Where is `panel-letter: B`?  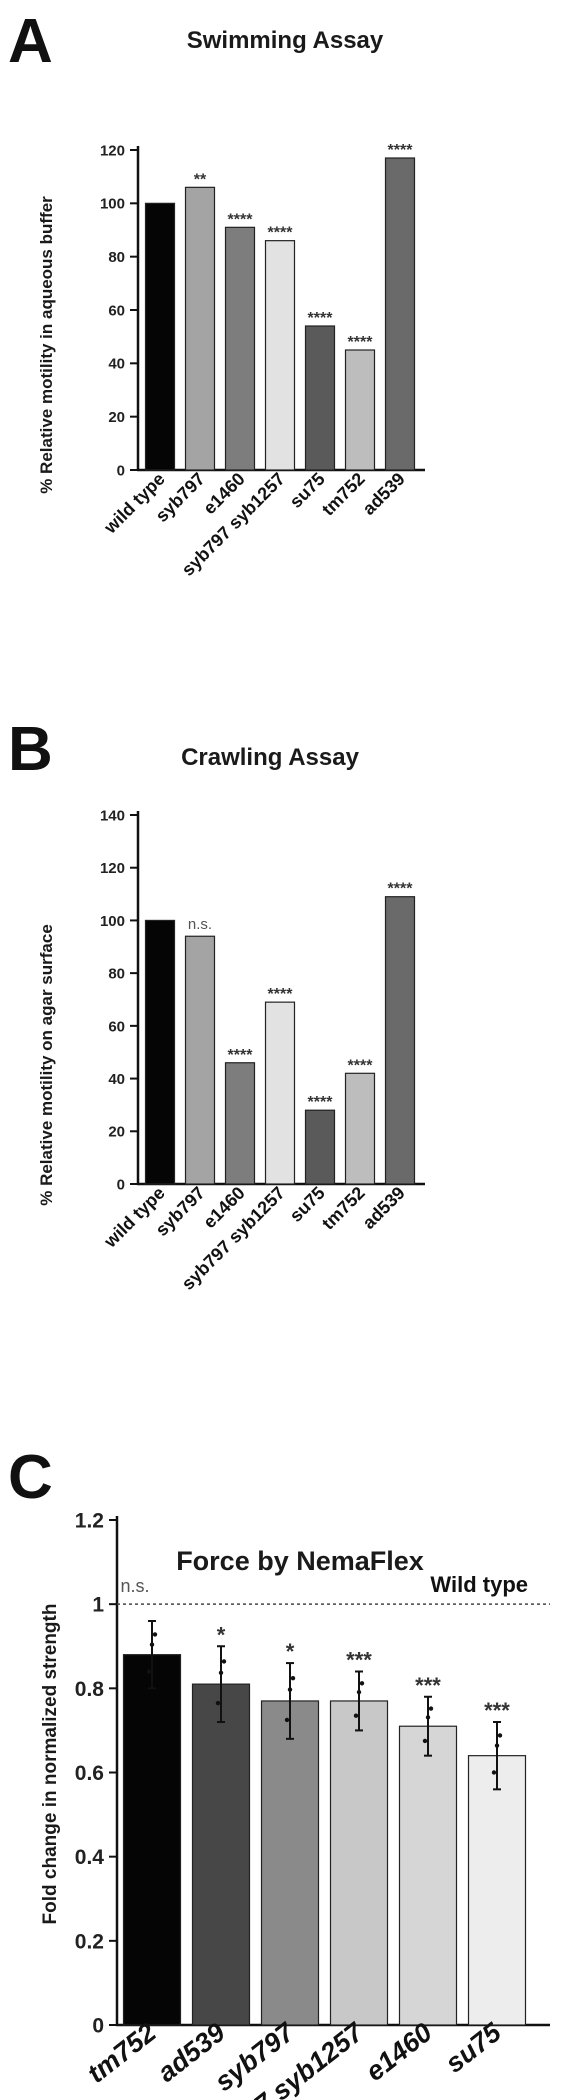 panel-letter: B is located at coordinates (30, 749).